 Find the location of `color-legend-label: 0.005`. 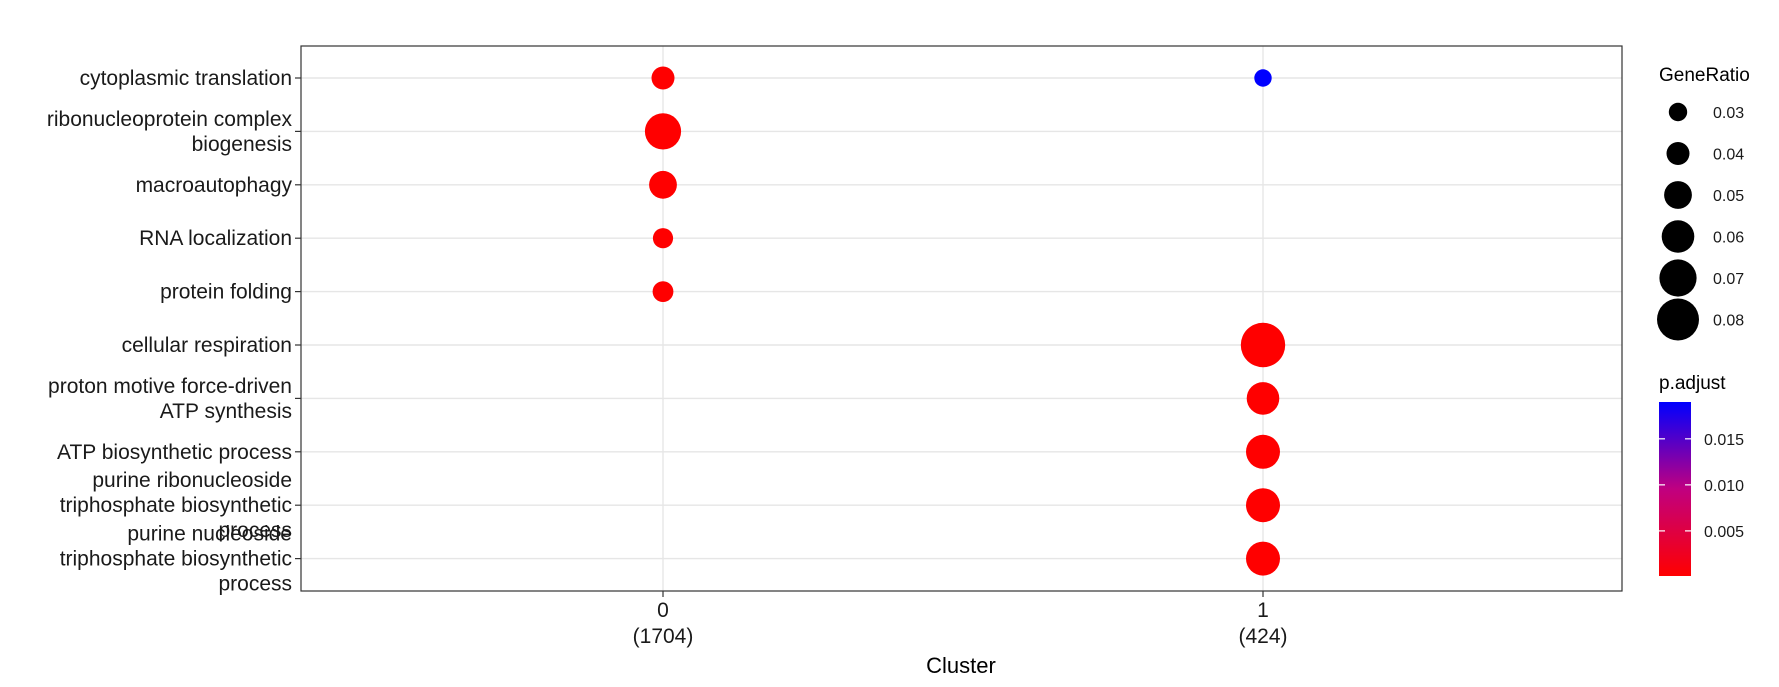

color-legend-label: 0.005 is located at coordinates (1724, 532).